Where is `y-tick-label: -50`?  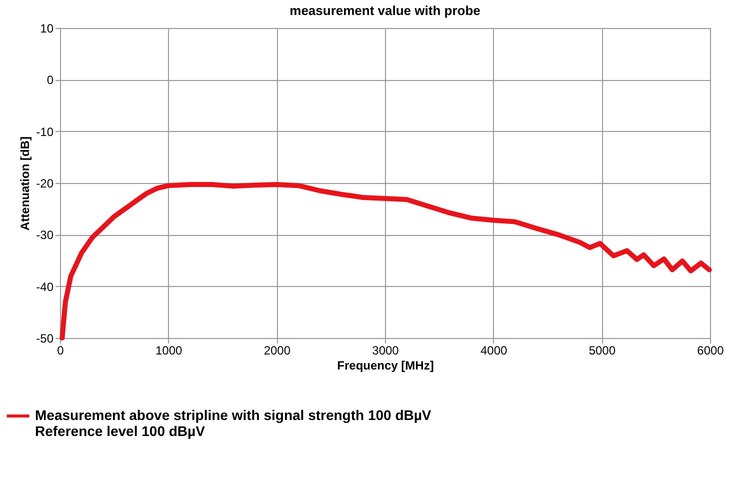
y-tick-label: -50 is located at coordinates (45, 339).